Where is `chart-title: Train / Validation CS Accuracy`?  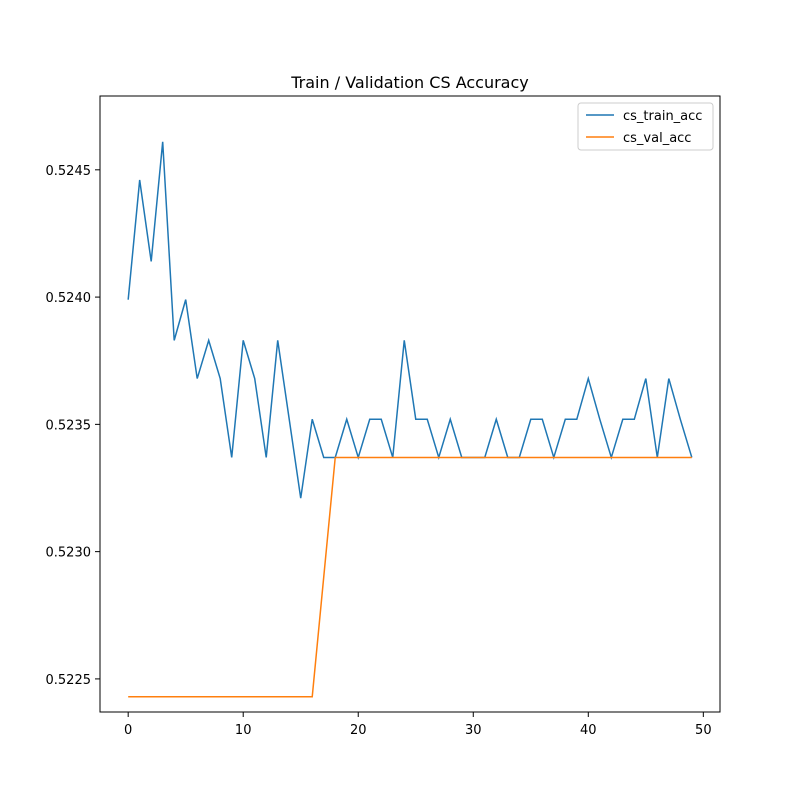 chart-title: Train / Validation CS Accuracy is located at coordinates (409, 82).